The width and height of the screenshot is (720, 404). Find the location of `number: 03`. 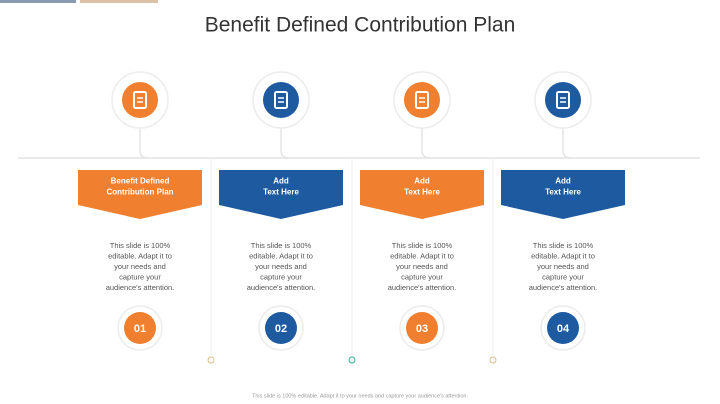

number: 03 is located at coordinates (422, 329).